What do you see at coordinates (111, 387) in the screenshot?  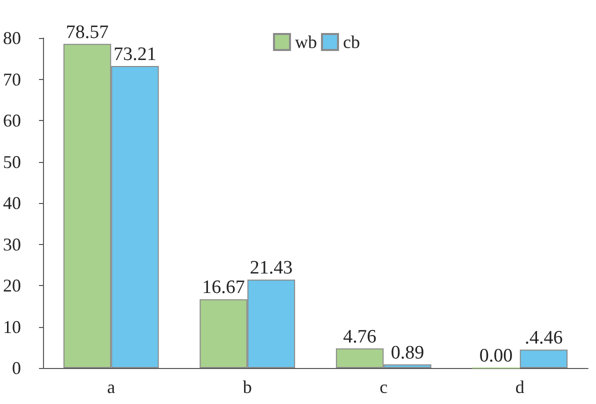 I see `x-tick-label: a` at bounding box center [111, 387].